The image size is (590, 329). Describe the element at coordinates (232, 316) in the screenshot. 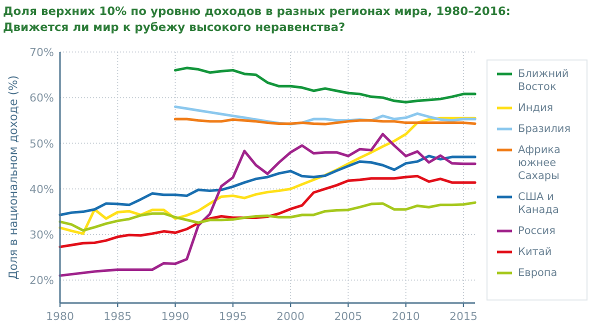

I see `x-tick-label: 1995` at that location.